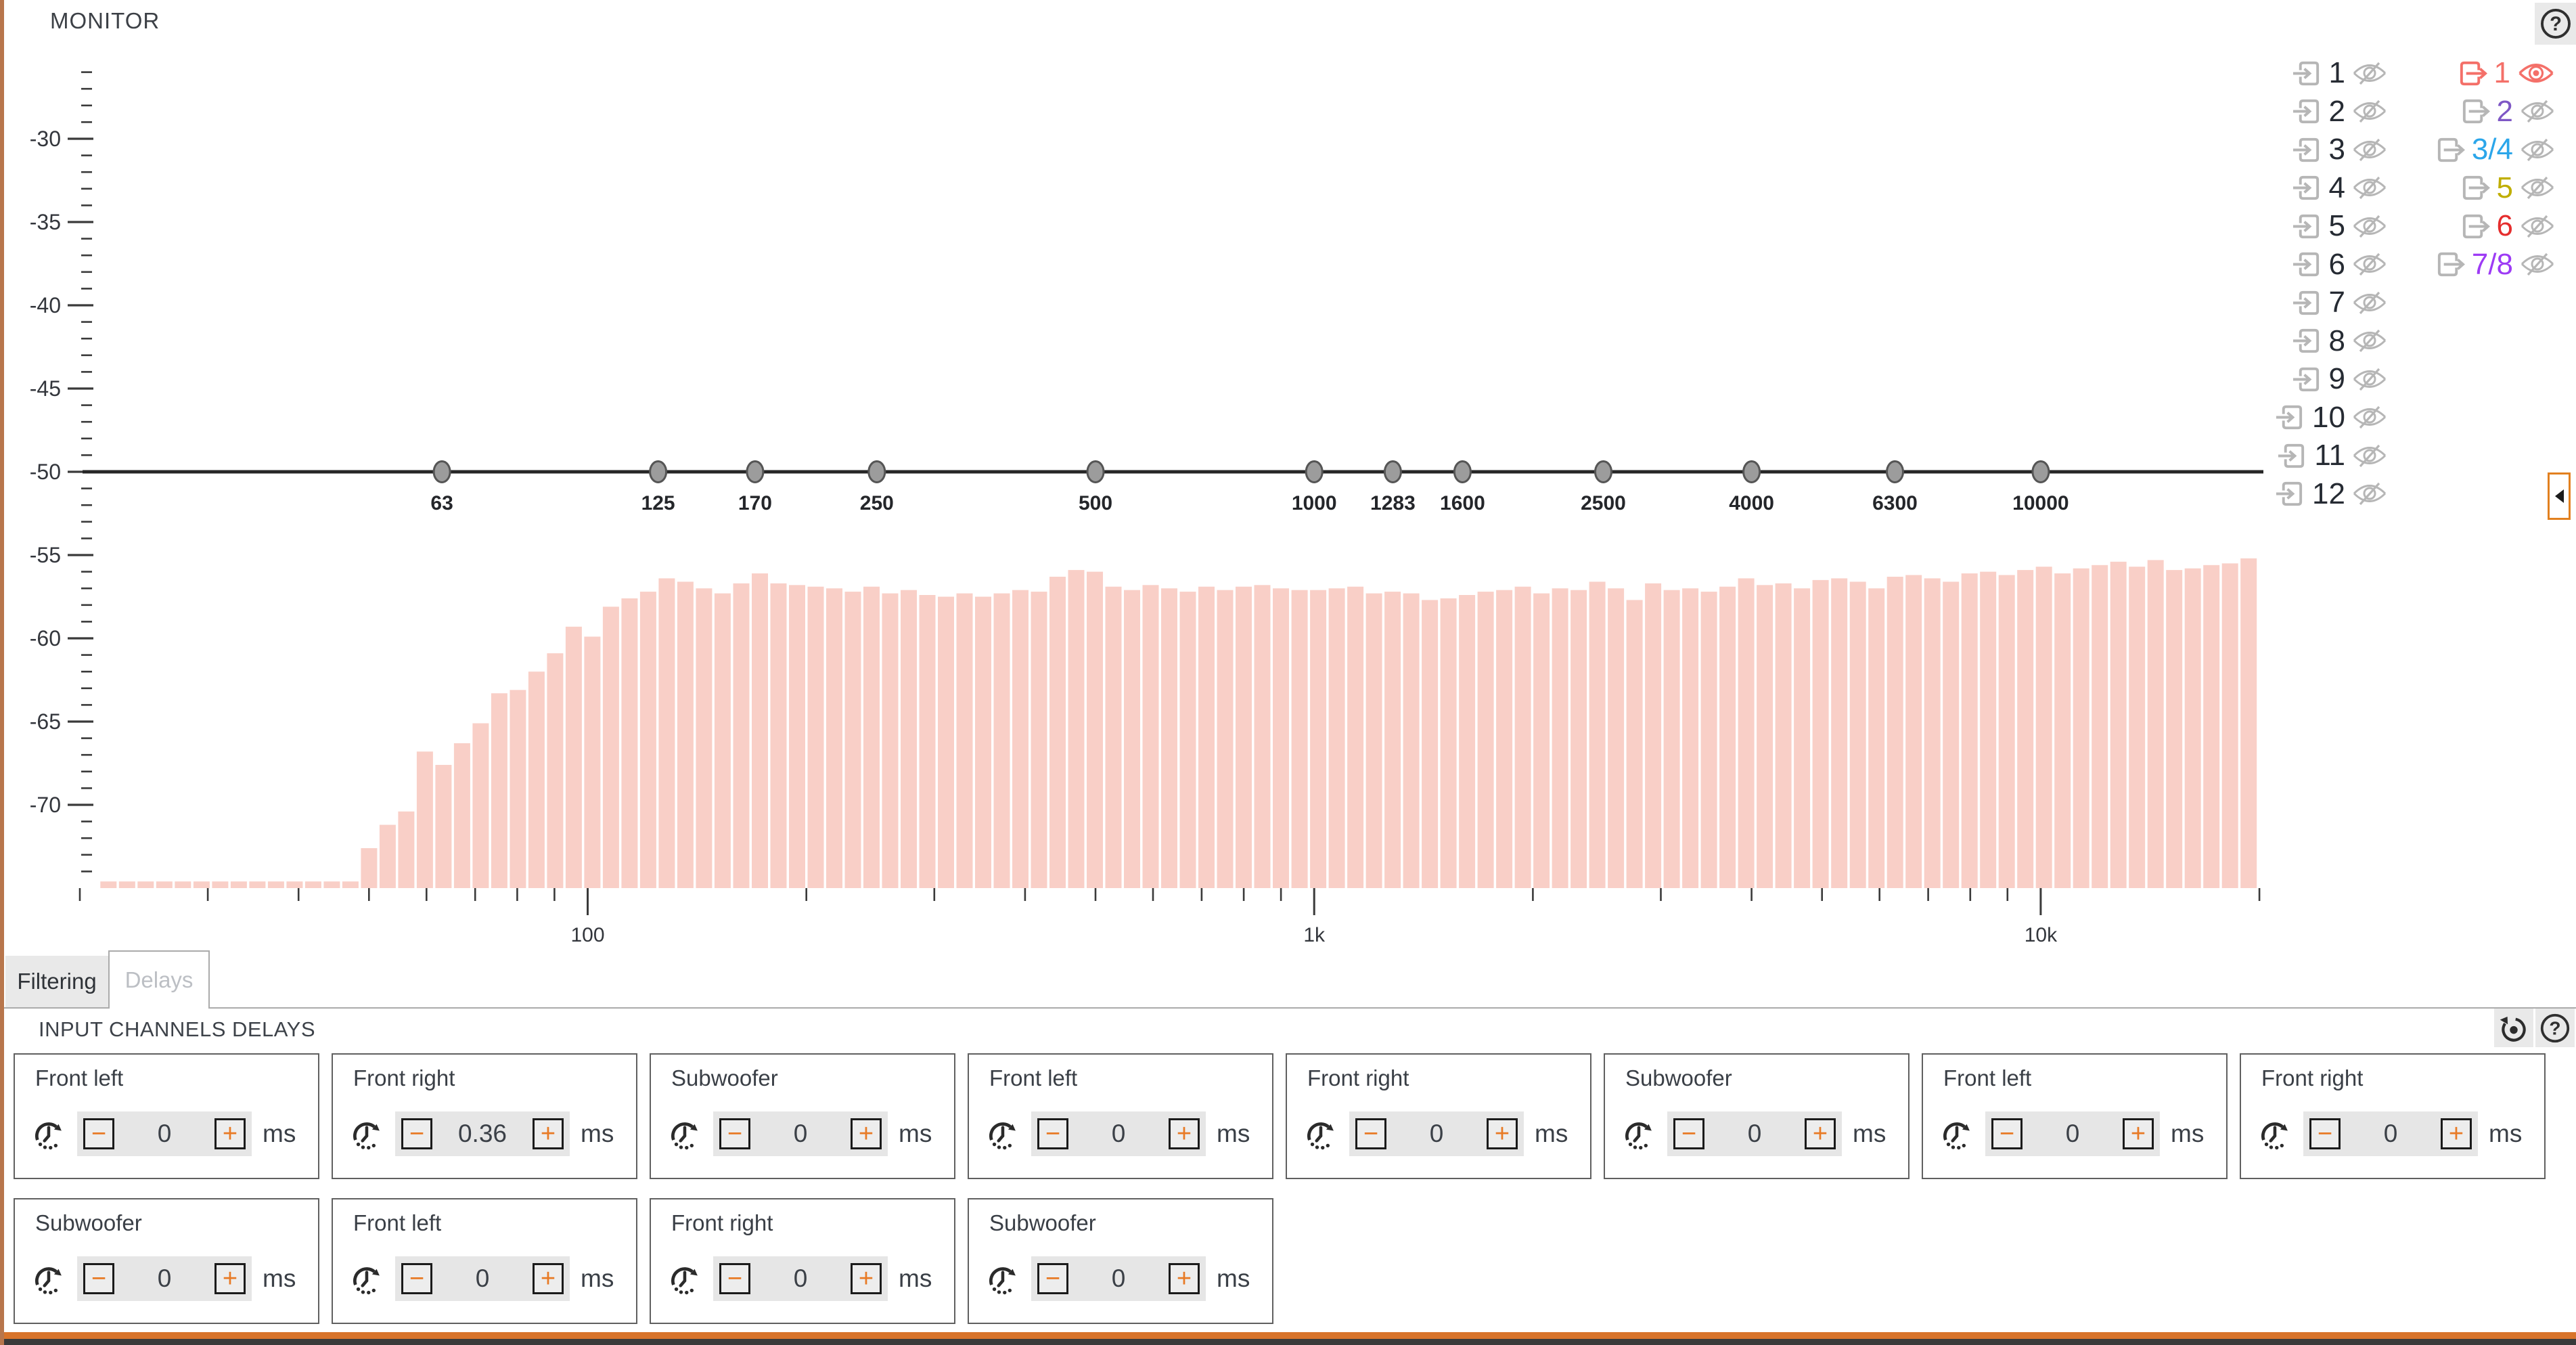 The image size is (2576, 1345). Describe the element at coordinates (2513, 1028) in the screenshot. I see `reset-delays-button` at that location.